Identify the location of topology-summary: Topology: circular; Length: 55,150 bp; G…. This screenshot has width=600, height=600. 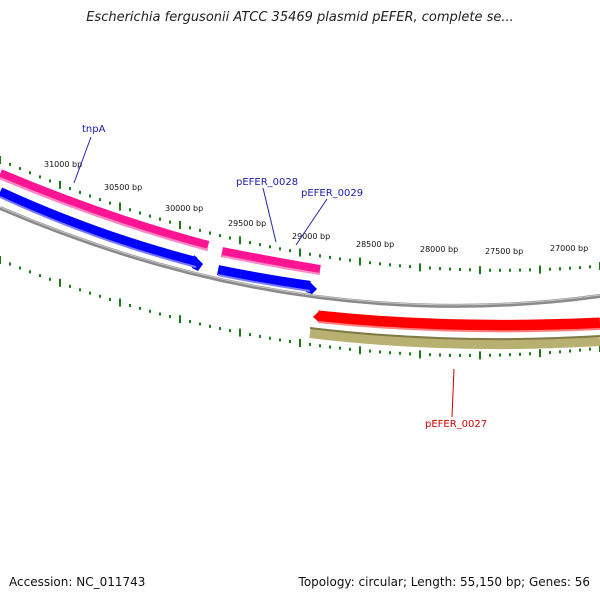
(444, 582).